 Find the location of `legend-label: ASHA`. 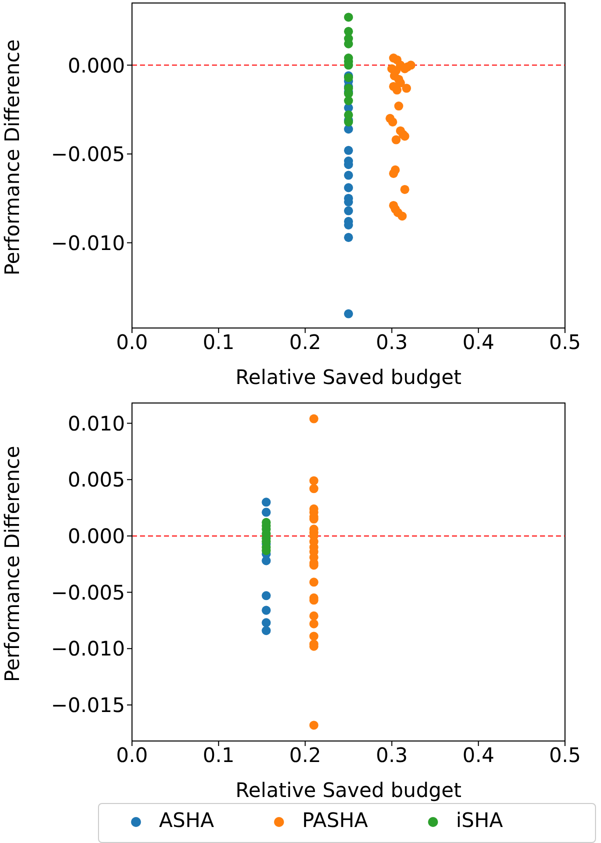

legend-label: ASHA is located at coordinates (186, 820).